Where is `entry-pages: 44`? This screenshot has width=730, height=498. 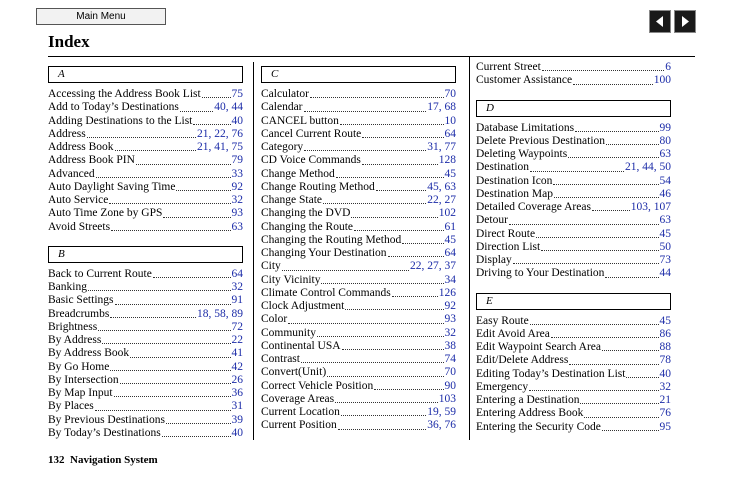 entry-pages: 44 is located at coordinates (665, 273).